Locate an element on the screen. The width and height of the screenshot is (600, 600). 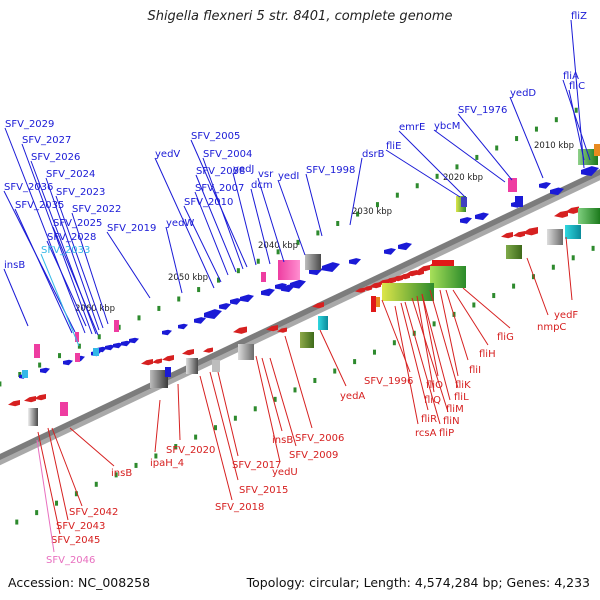
gene-label-top: fliZ is located at coordinates (579, 16).